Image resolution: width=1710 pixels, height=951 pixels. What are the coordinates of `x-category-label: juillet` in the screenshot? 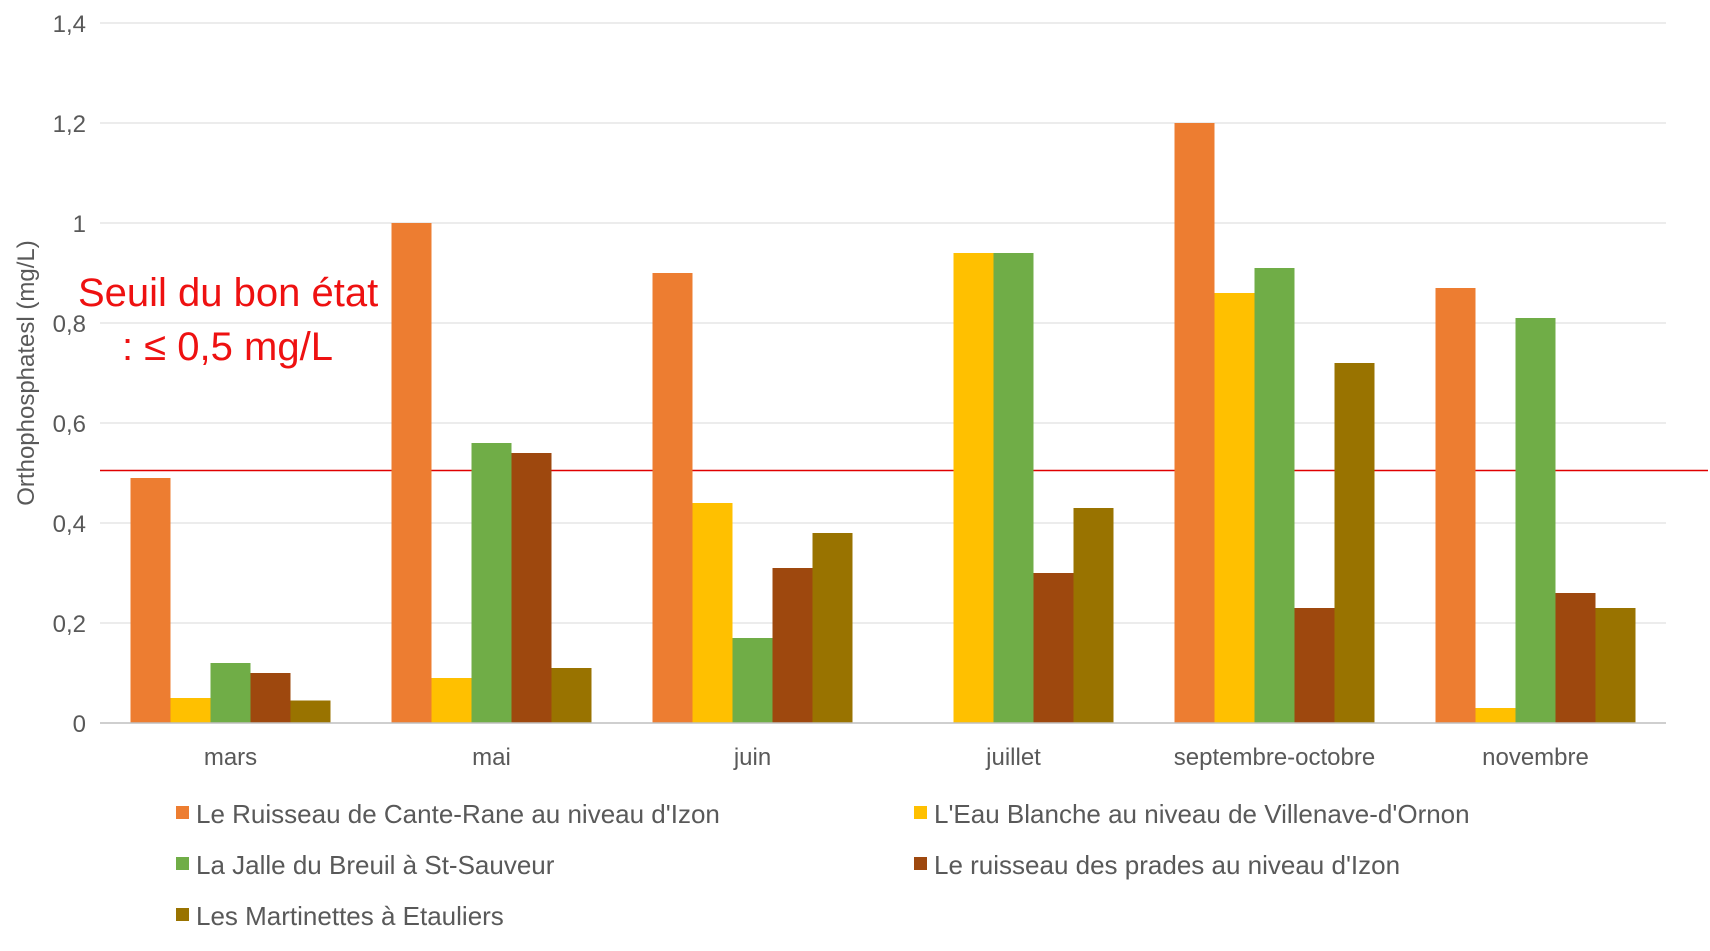 It's located at (1013, 757).